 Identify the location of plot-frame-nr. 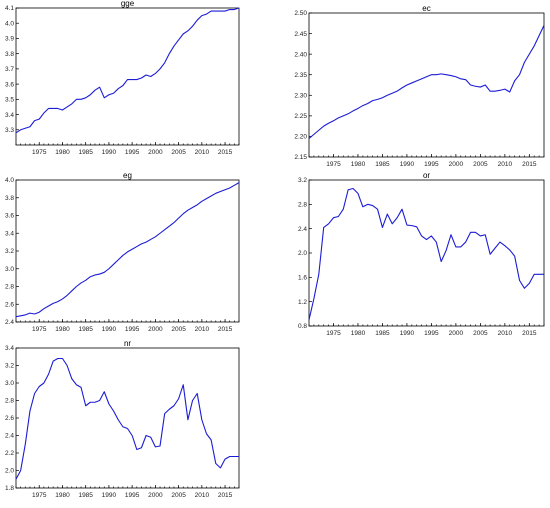
(127, 418).